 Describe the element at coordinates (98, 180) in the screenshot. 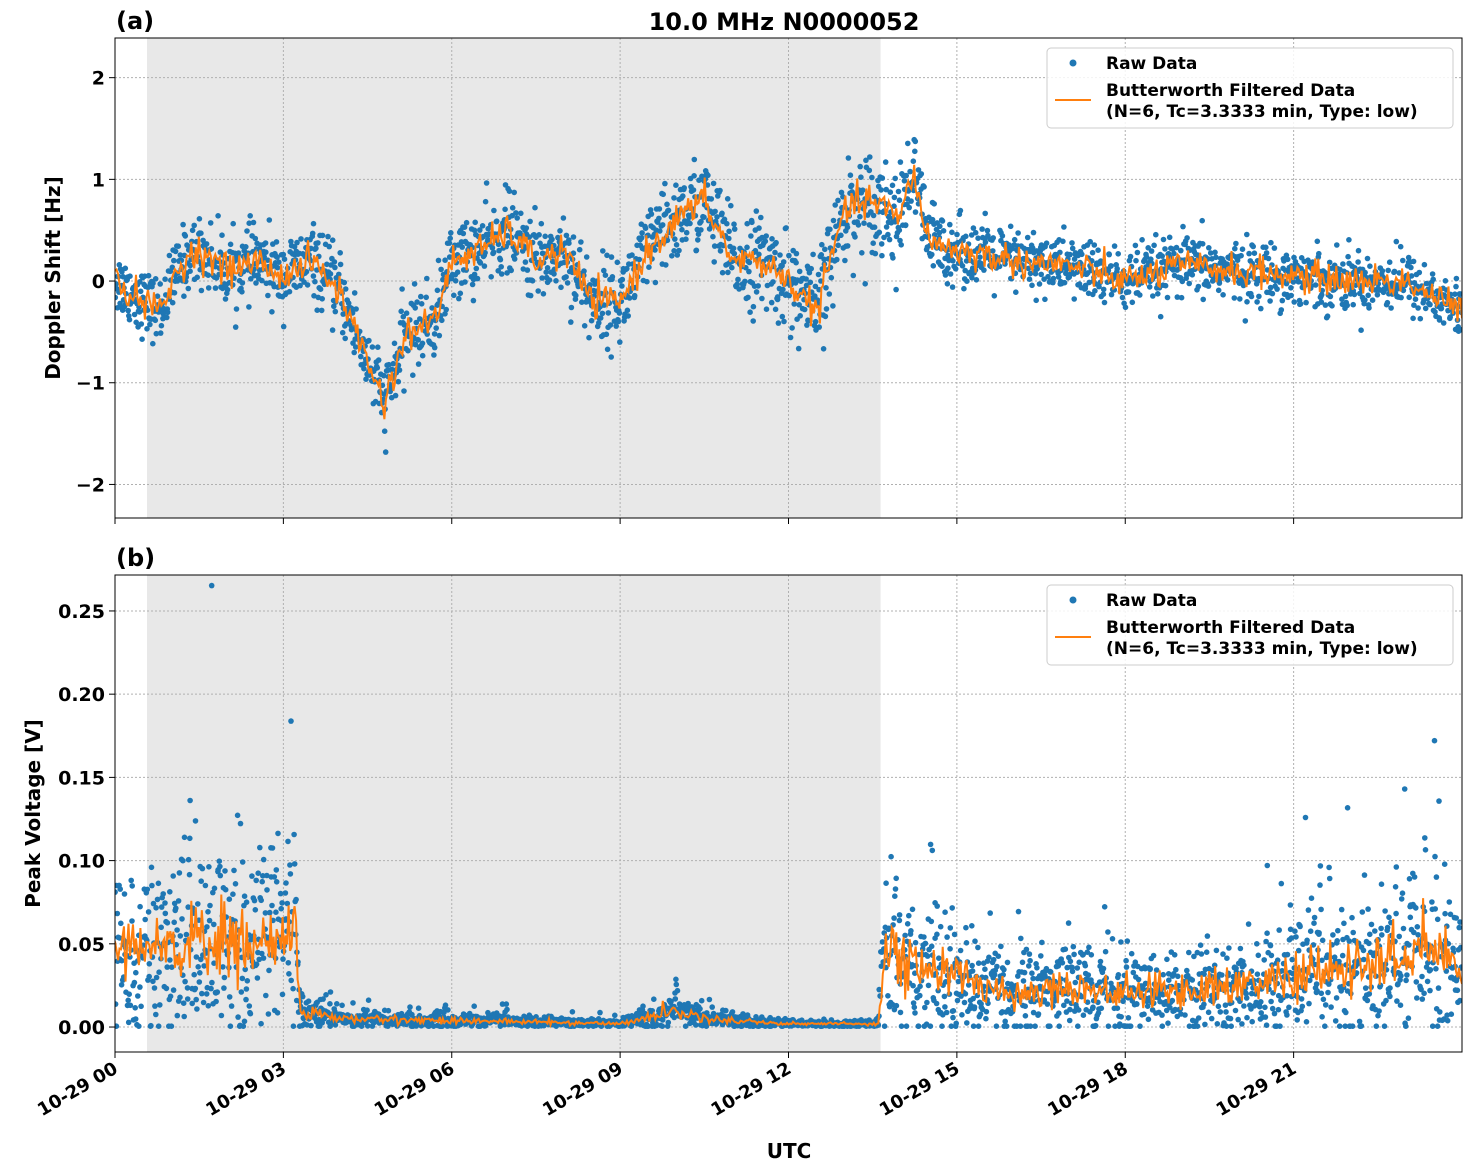

I see `y-tick-label: 1` at that location.